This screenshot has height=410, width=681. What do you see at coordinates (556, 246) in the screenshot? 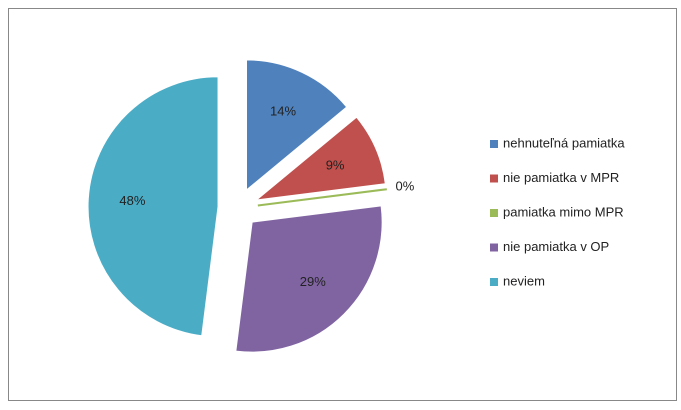
I see `legend-label: nie pamiatka v OP` at bounding box center [556, 246].